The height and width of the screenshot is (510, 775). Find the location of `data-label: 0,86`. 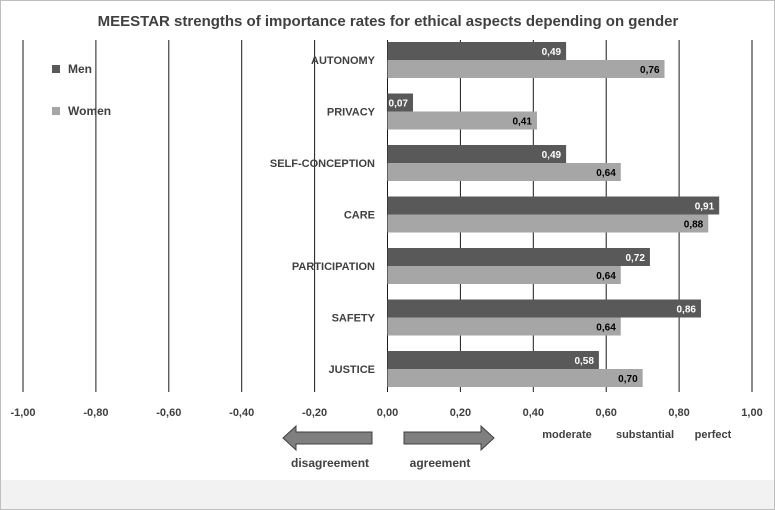

data-label: 0,86 is located at coordinates (687, 310).